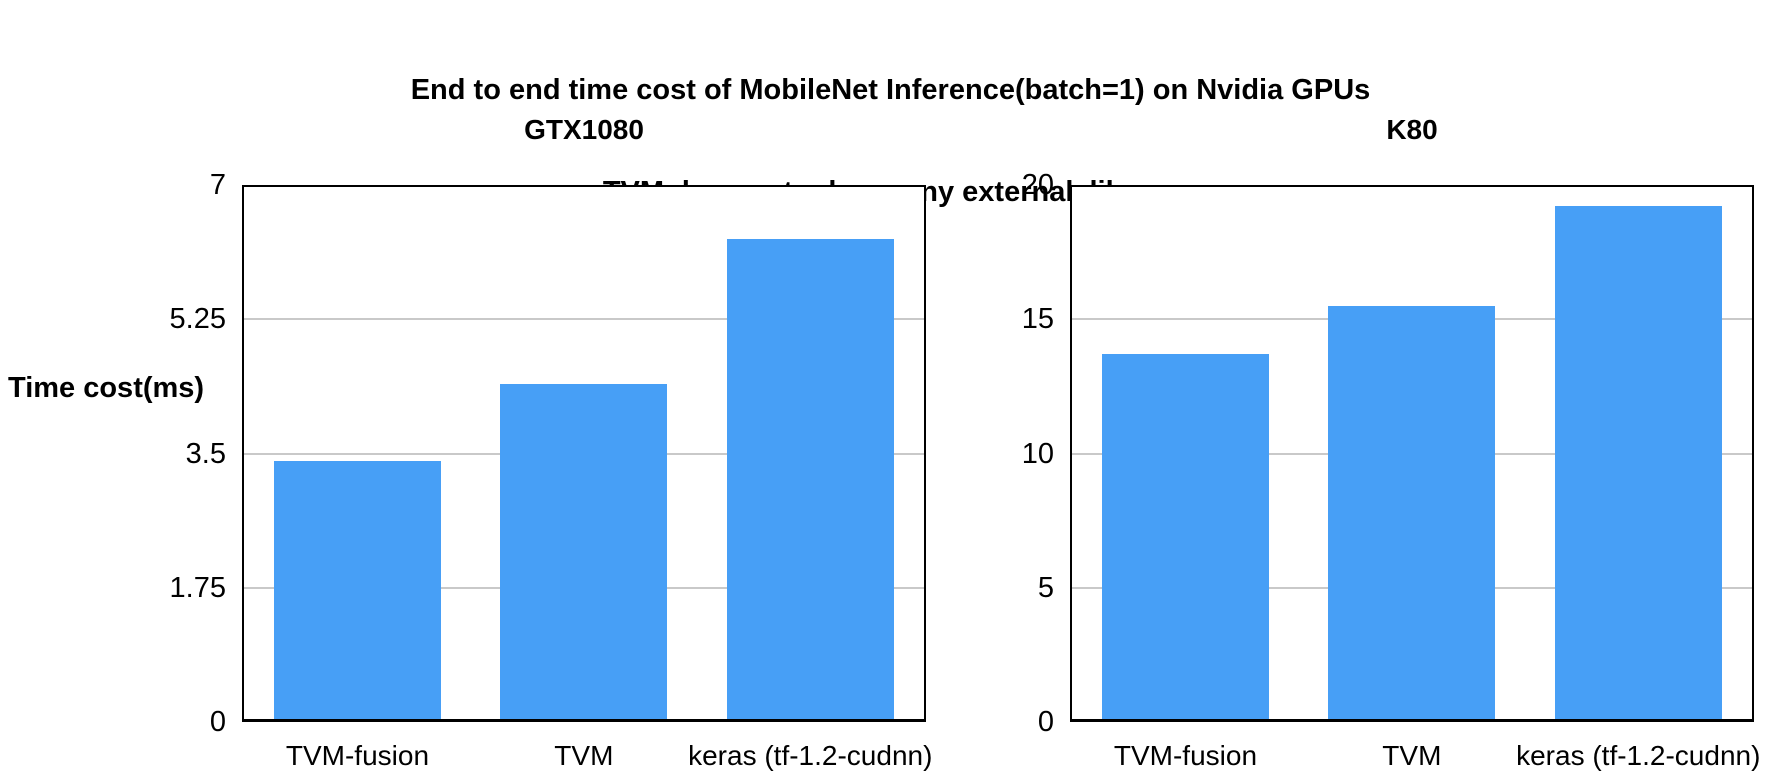  I want to click on y-tick-label: 20, so click(1037, 185).